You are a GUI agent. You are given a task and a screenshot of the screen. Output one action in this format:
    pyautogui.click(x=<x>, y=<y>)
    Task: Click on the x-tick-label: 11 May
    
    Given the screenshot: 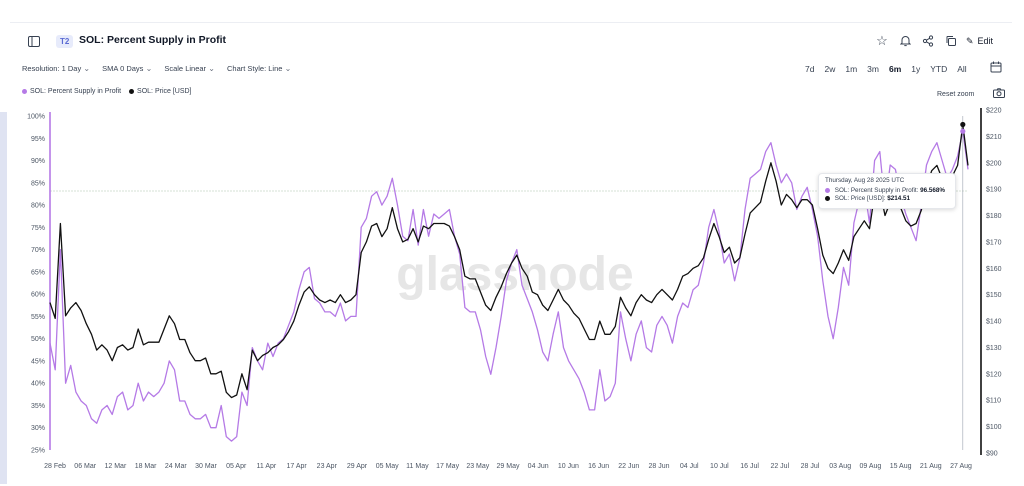 What is the action you would take?
    pyautogui.click(x=417, y=466)
    